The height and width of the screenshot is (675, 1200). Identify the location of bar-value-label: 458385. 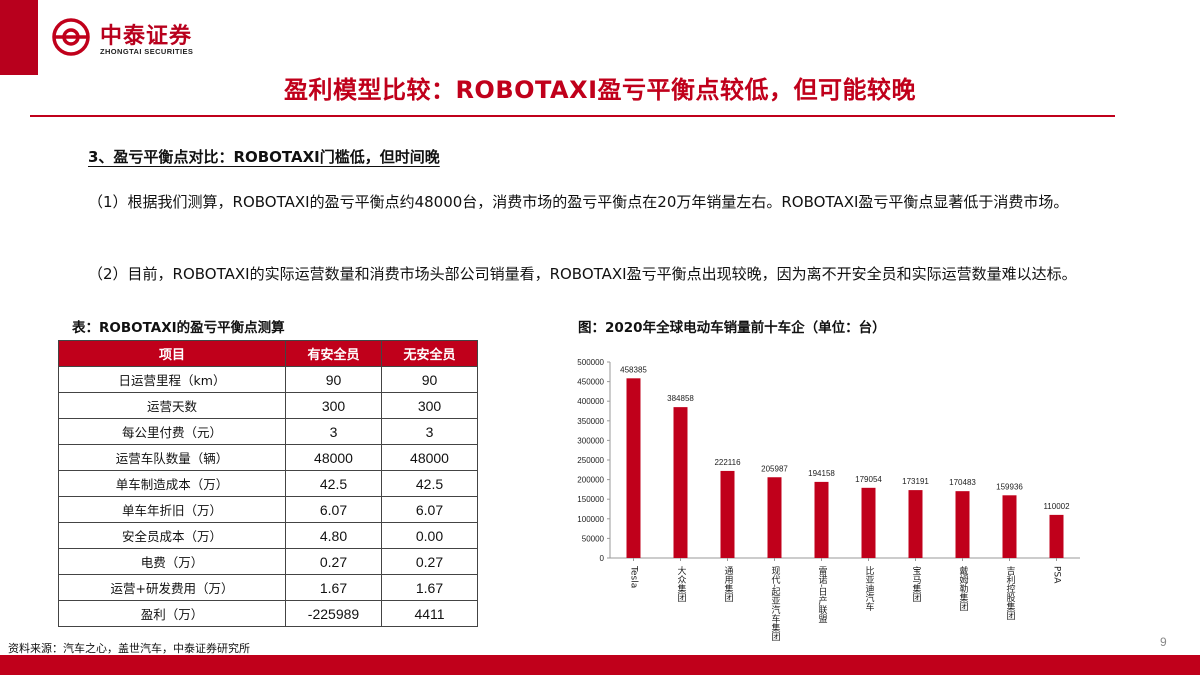
(633, 369).